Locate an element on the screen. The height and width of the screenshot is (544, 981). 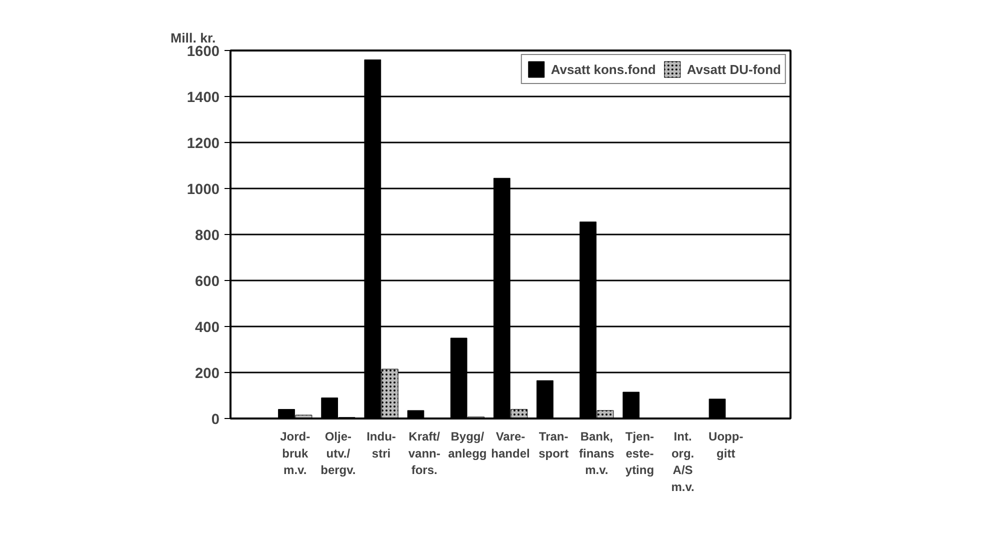
x-tick-label: Uopp- gitt is located at coordinates (726, 445).